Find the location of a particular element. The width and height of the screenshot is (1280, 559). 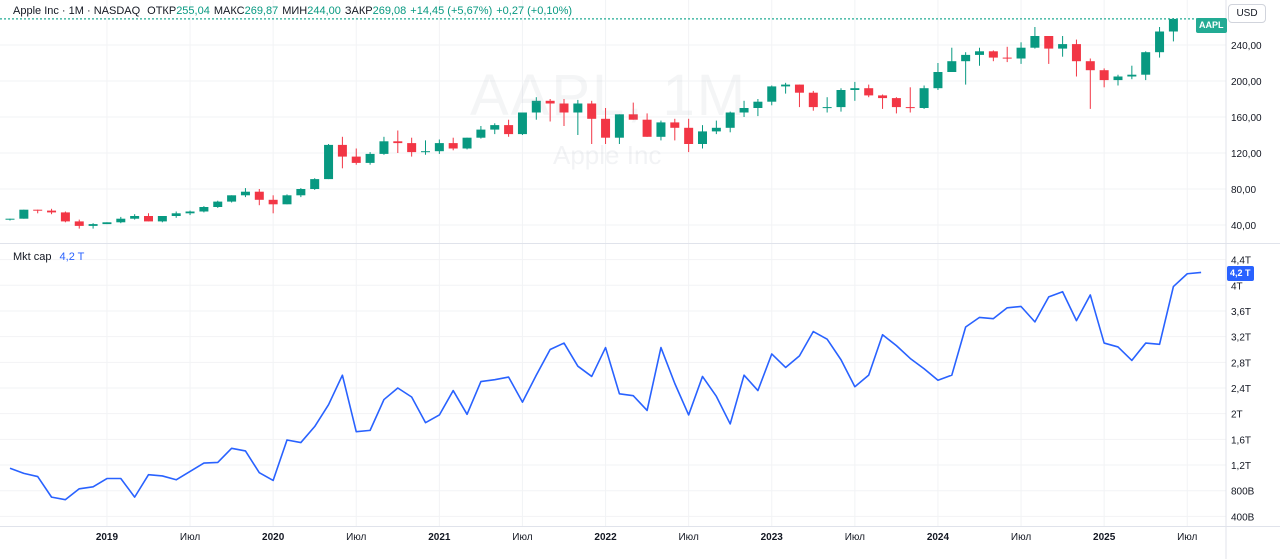

indicator-legend: Mkt cap 4,2 T is located at coordinates (48, 257).